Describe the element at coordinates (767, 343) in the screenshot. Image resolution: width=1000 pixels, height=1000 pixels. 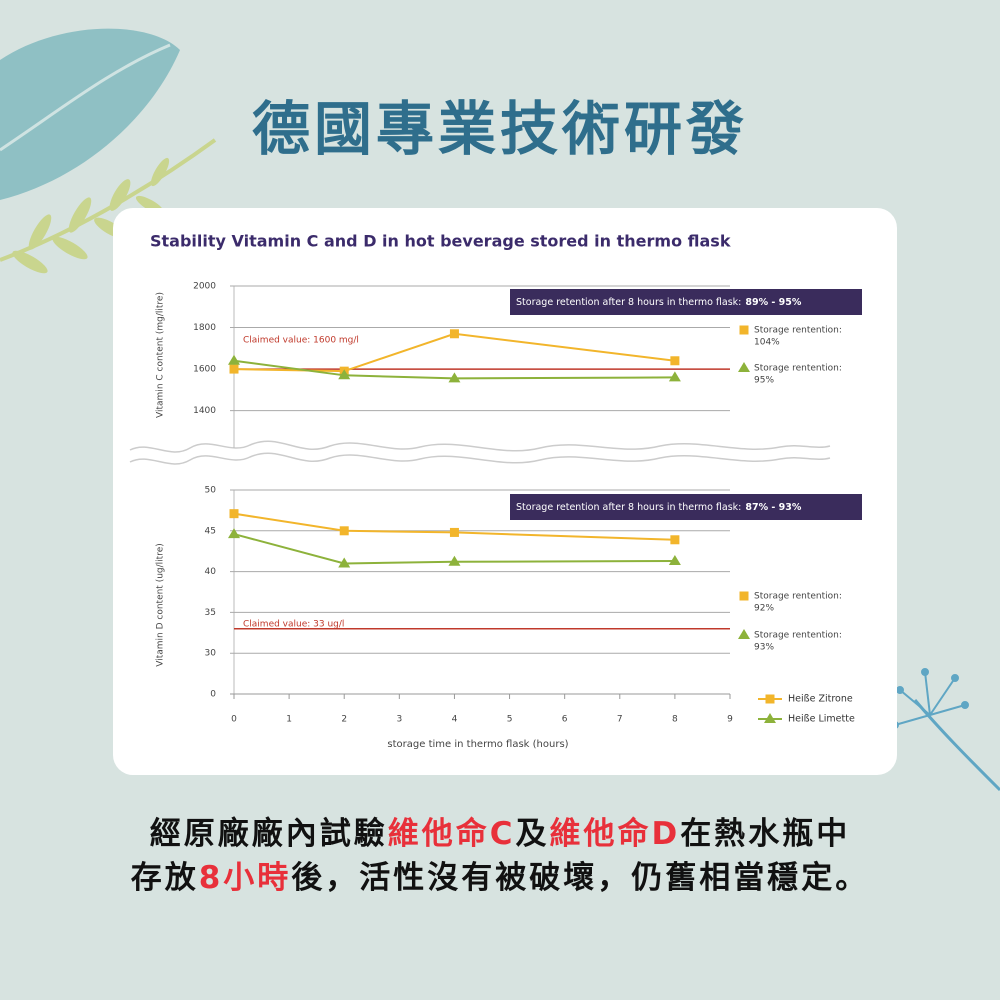
I see `legend-retention: 104%` at that location.